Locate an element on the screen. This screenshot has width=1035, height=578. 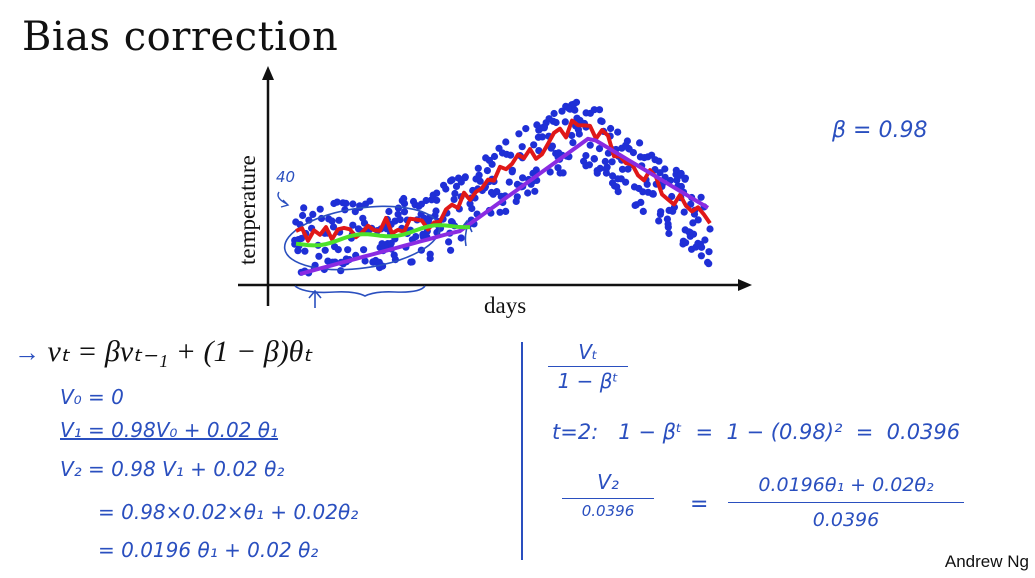
divider is located at coordinates (522, 451).